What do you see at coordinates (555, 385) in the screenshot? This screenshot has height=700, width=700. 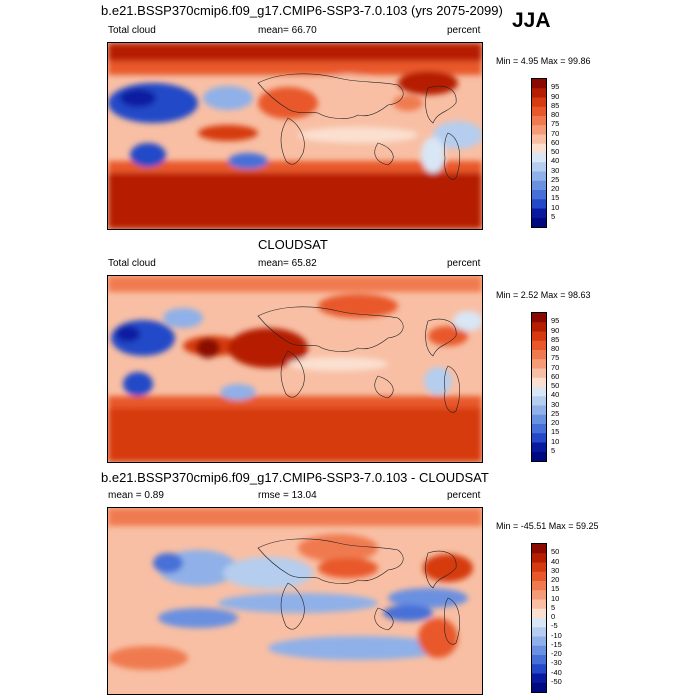 I see `panel-obs-colorbar-tick-label: 50` at bounding box center [555, 385].